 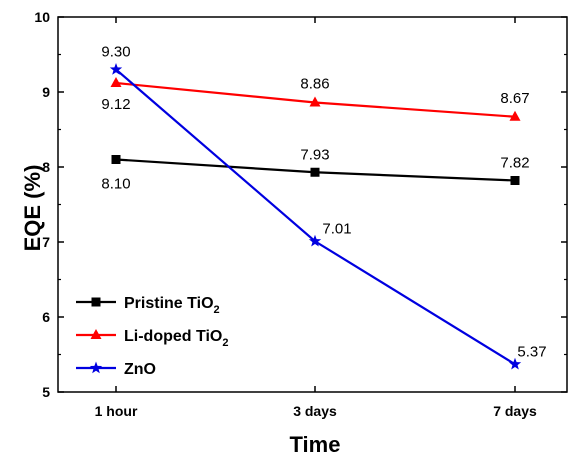 I want to click on x-tick-label: 7 days, so click(x=515, y=411).